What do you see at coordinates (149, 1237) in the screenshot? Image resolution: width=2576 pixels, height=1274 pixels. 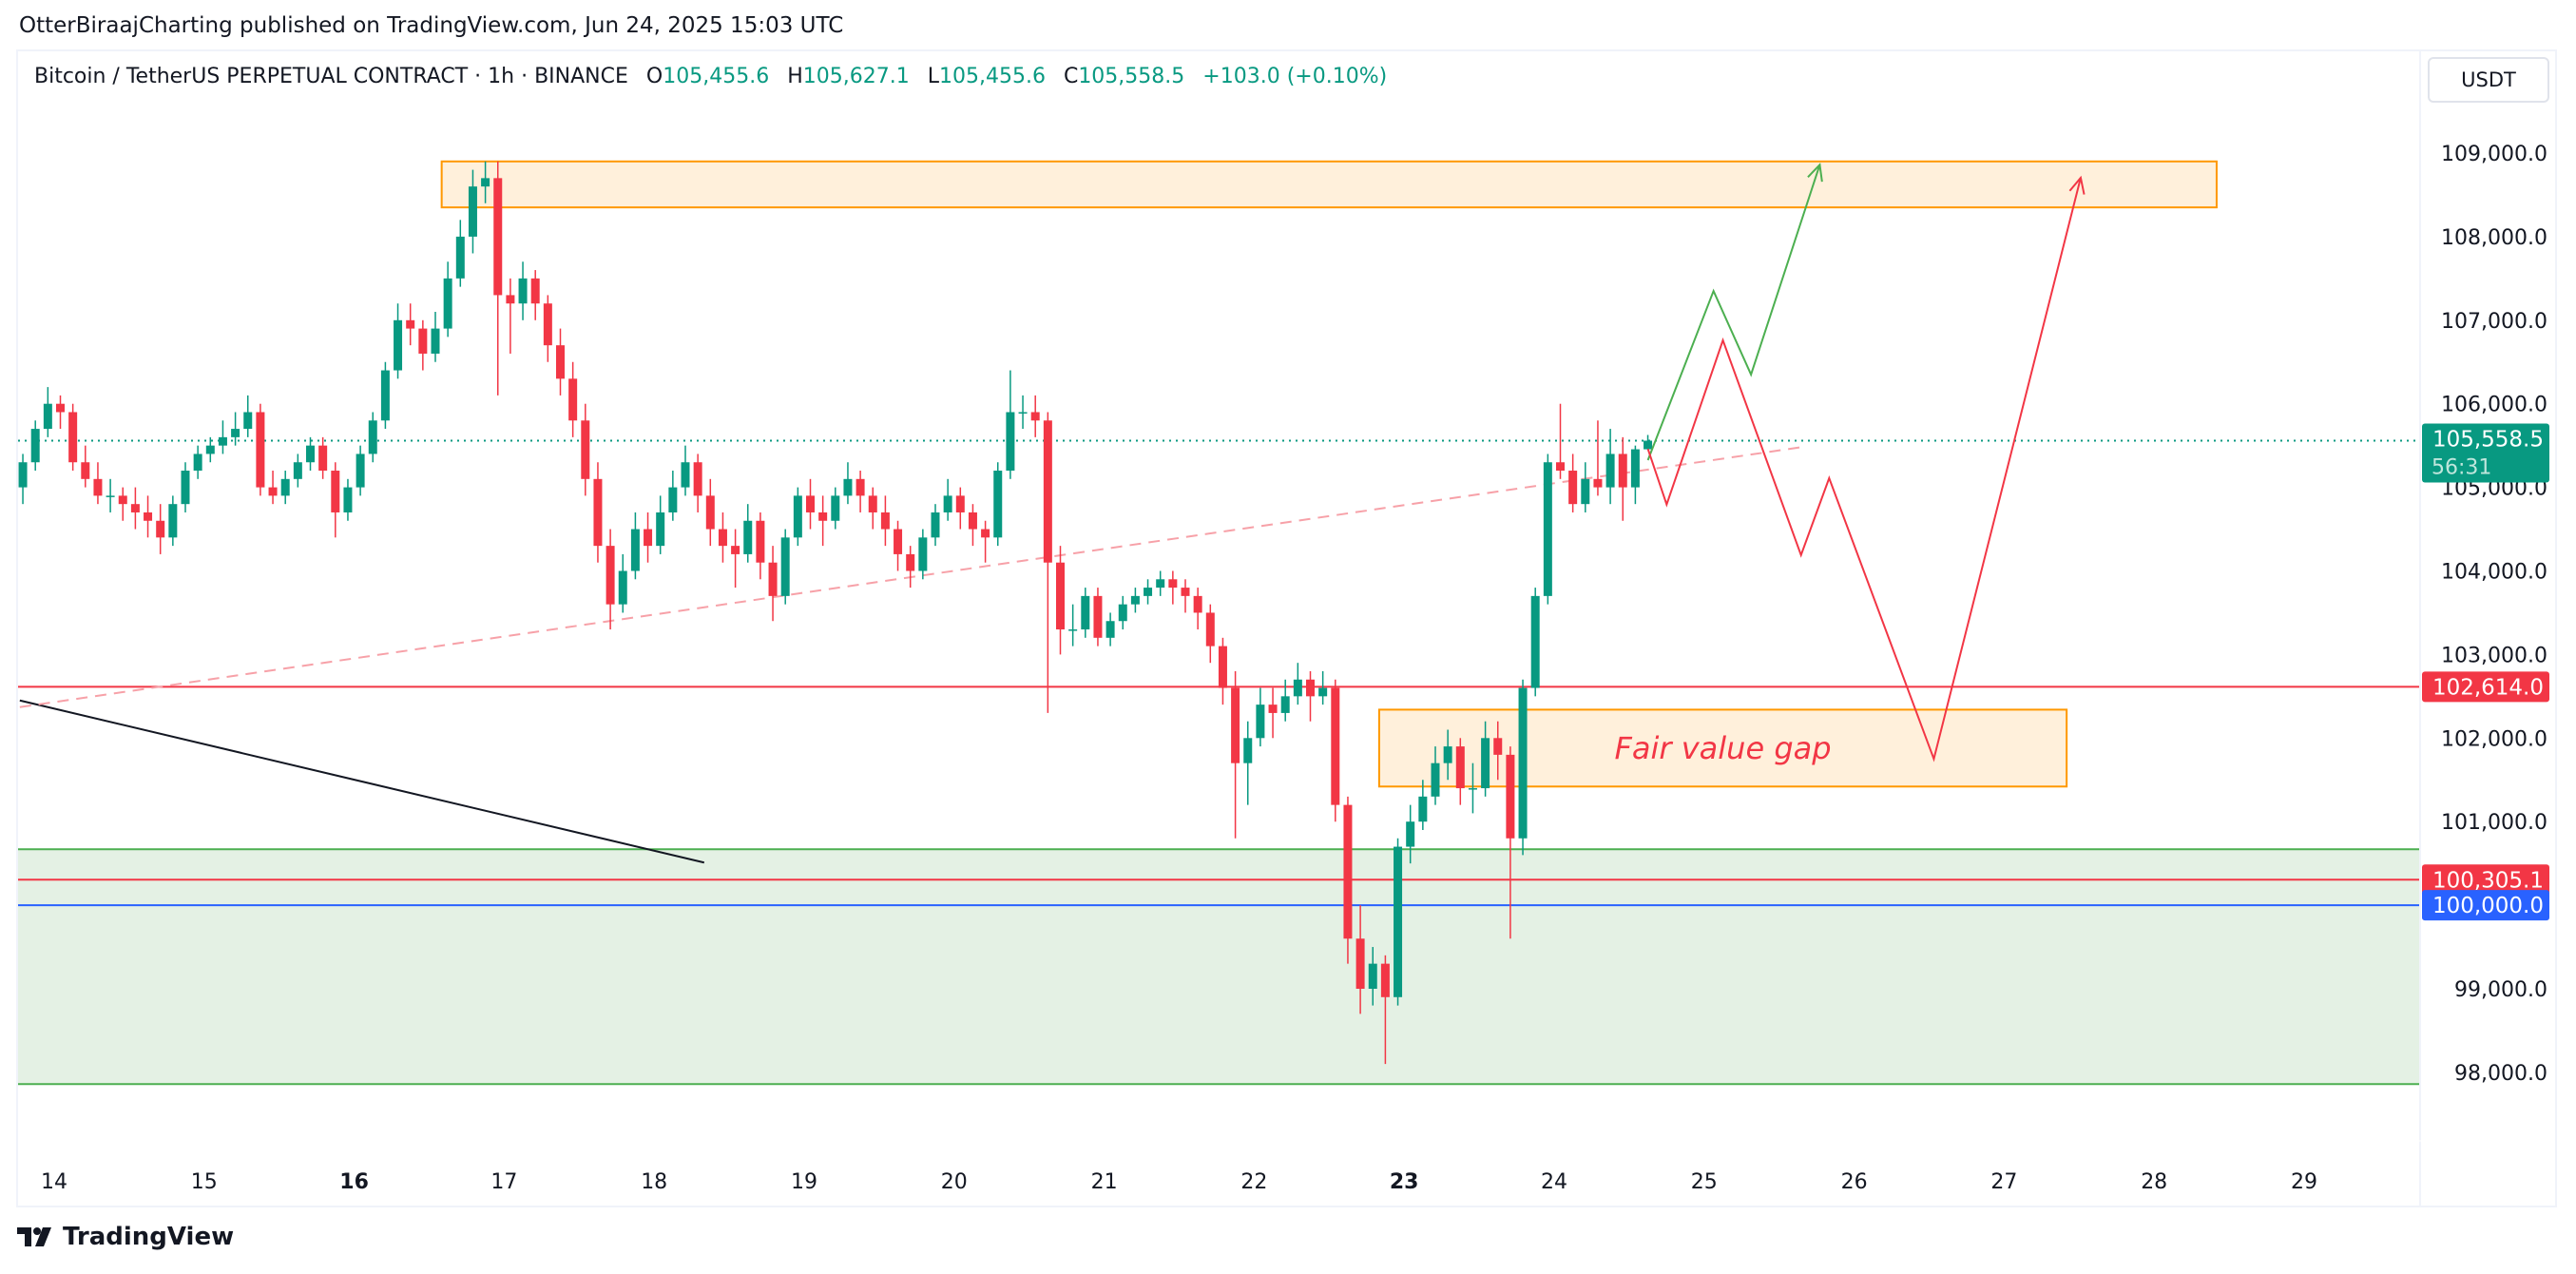 I see `logo-text: TradingView` at bounding box center [149, 1237].